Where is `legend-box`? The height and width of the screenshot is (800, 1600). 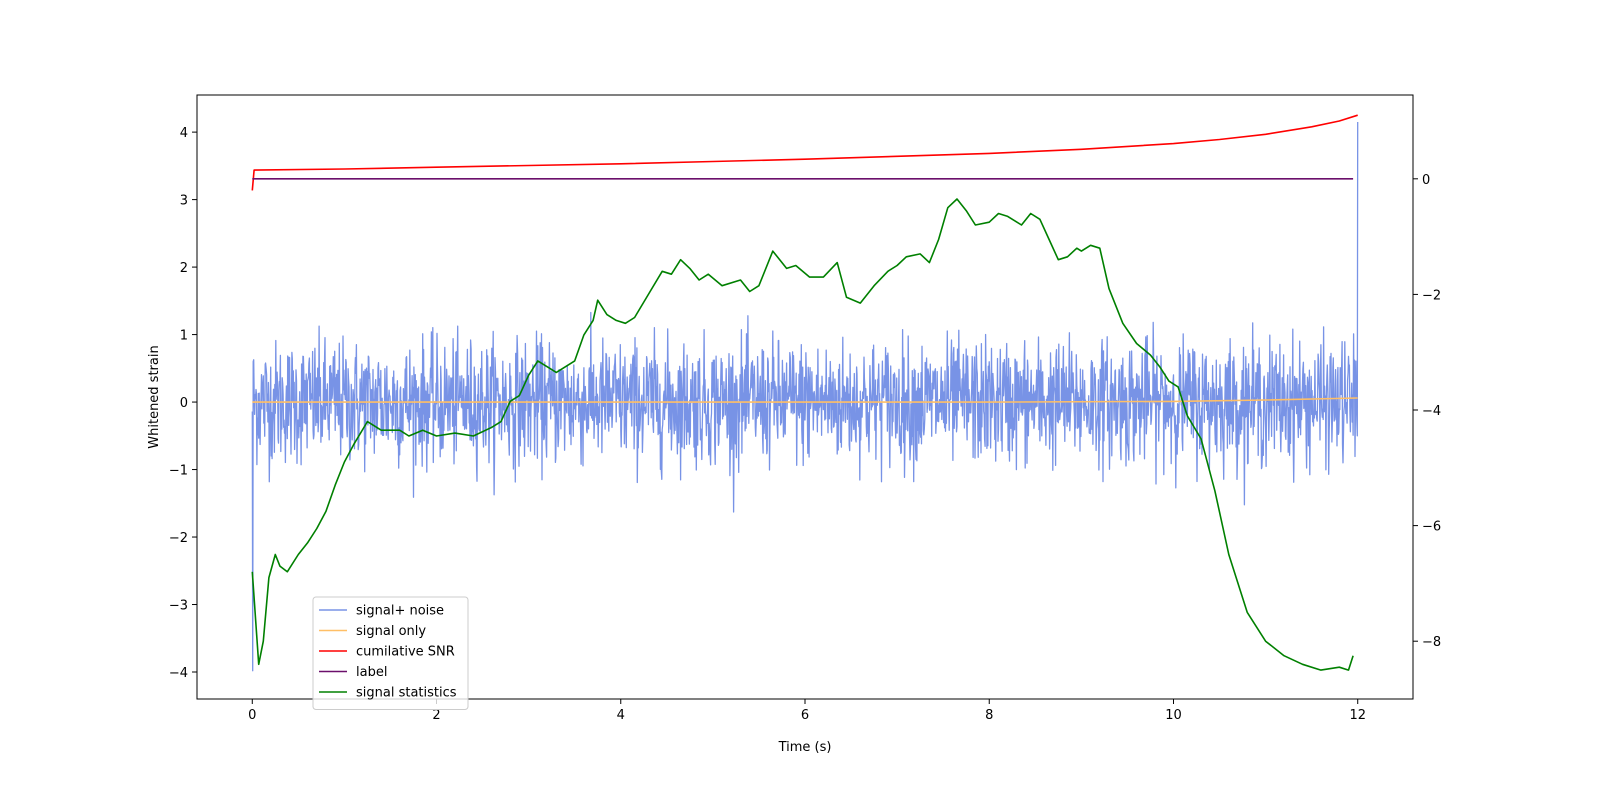
legend-box is located at coordinates (390, 653).